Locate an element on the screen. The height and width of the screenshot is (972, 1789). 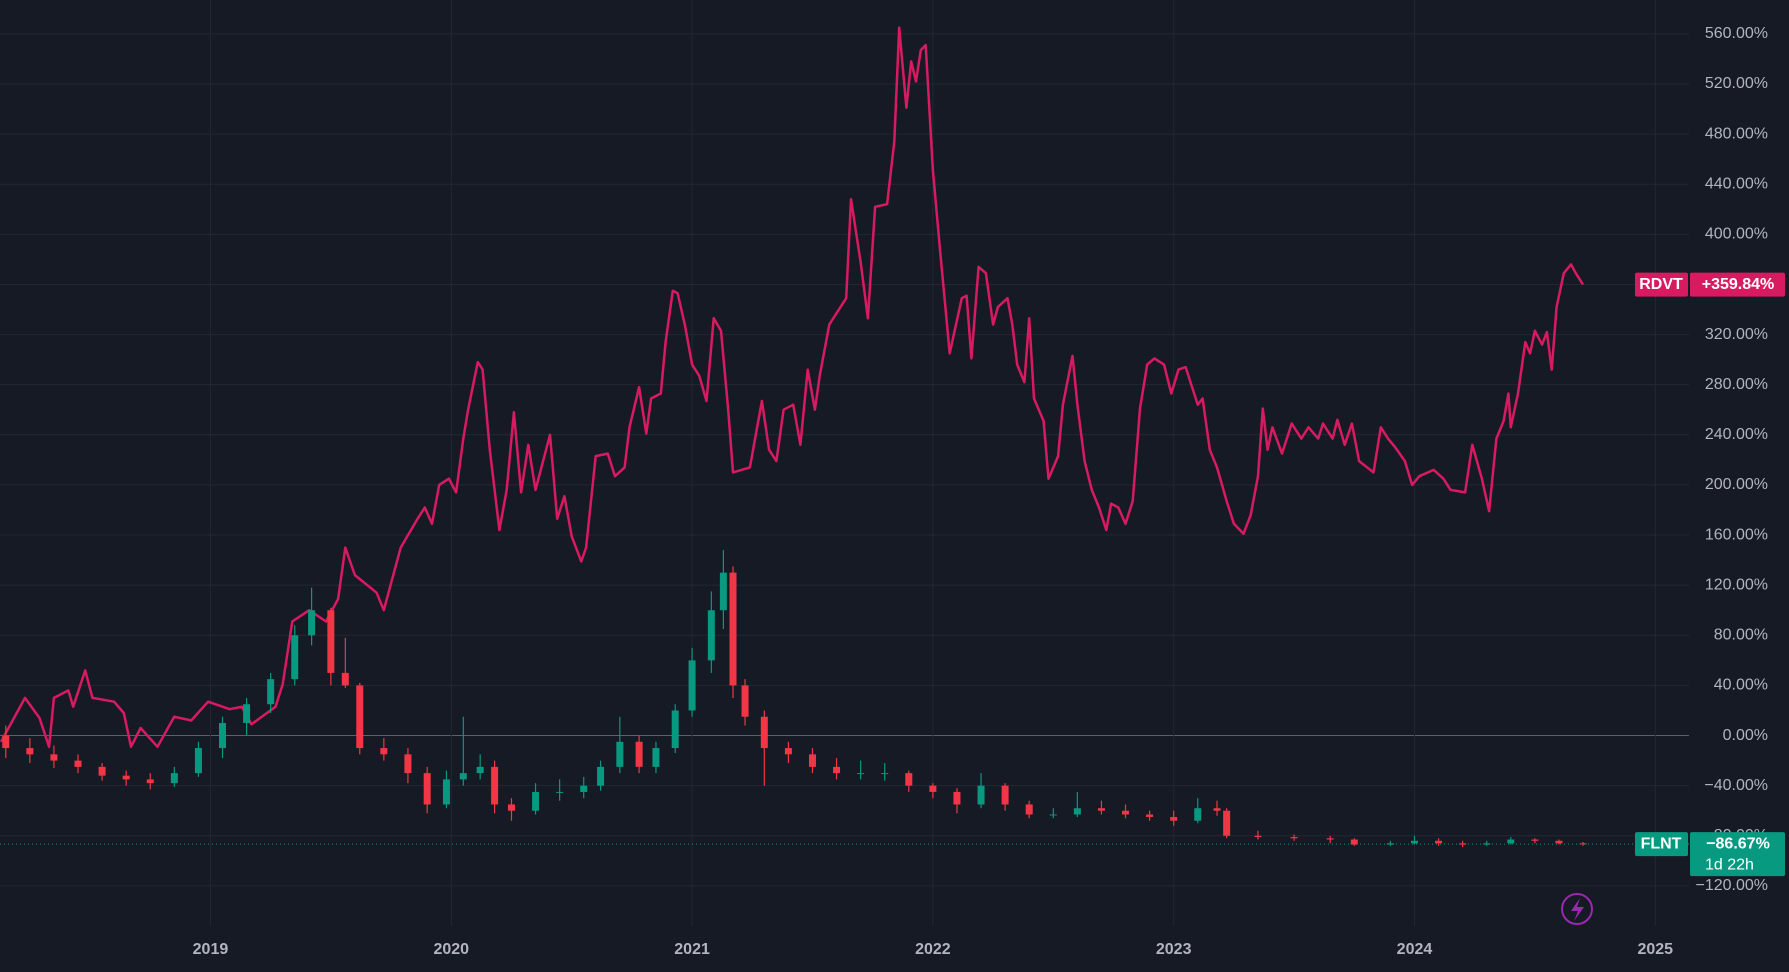
y-tick-label: 440.00% is located at coordinates (1736, 183).